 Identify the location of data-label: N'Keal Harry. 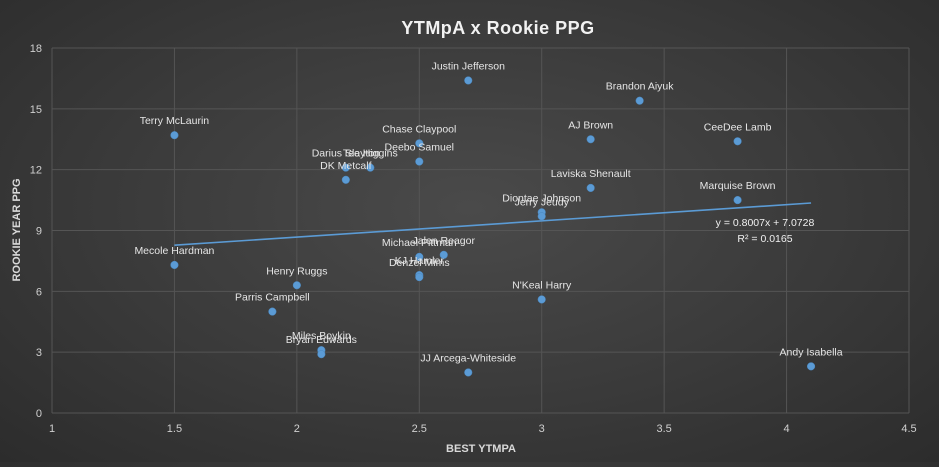
(542, 285).